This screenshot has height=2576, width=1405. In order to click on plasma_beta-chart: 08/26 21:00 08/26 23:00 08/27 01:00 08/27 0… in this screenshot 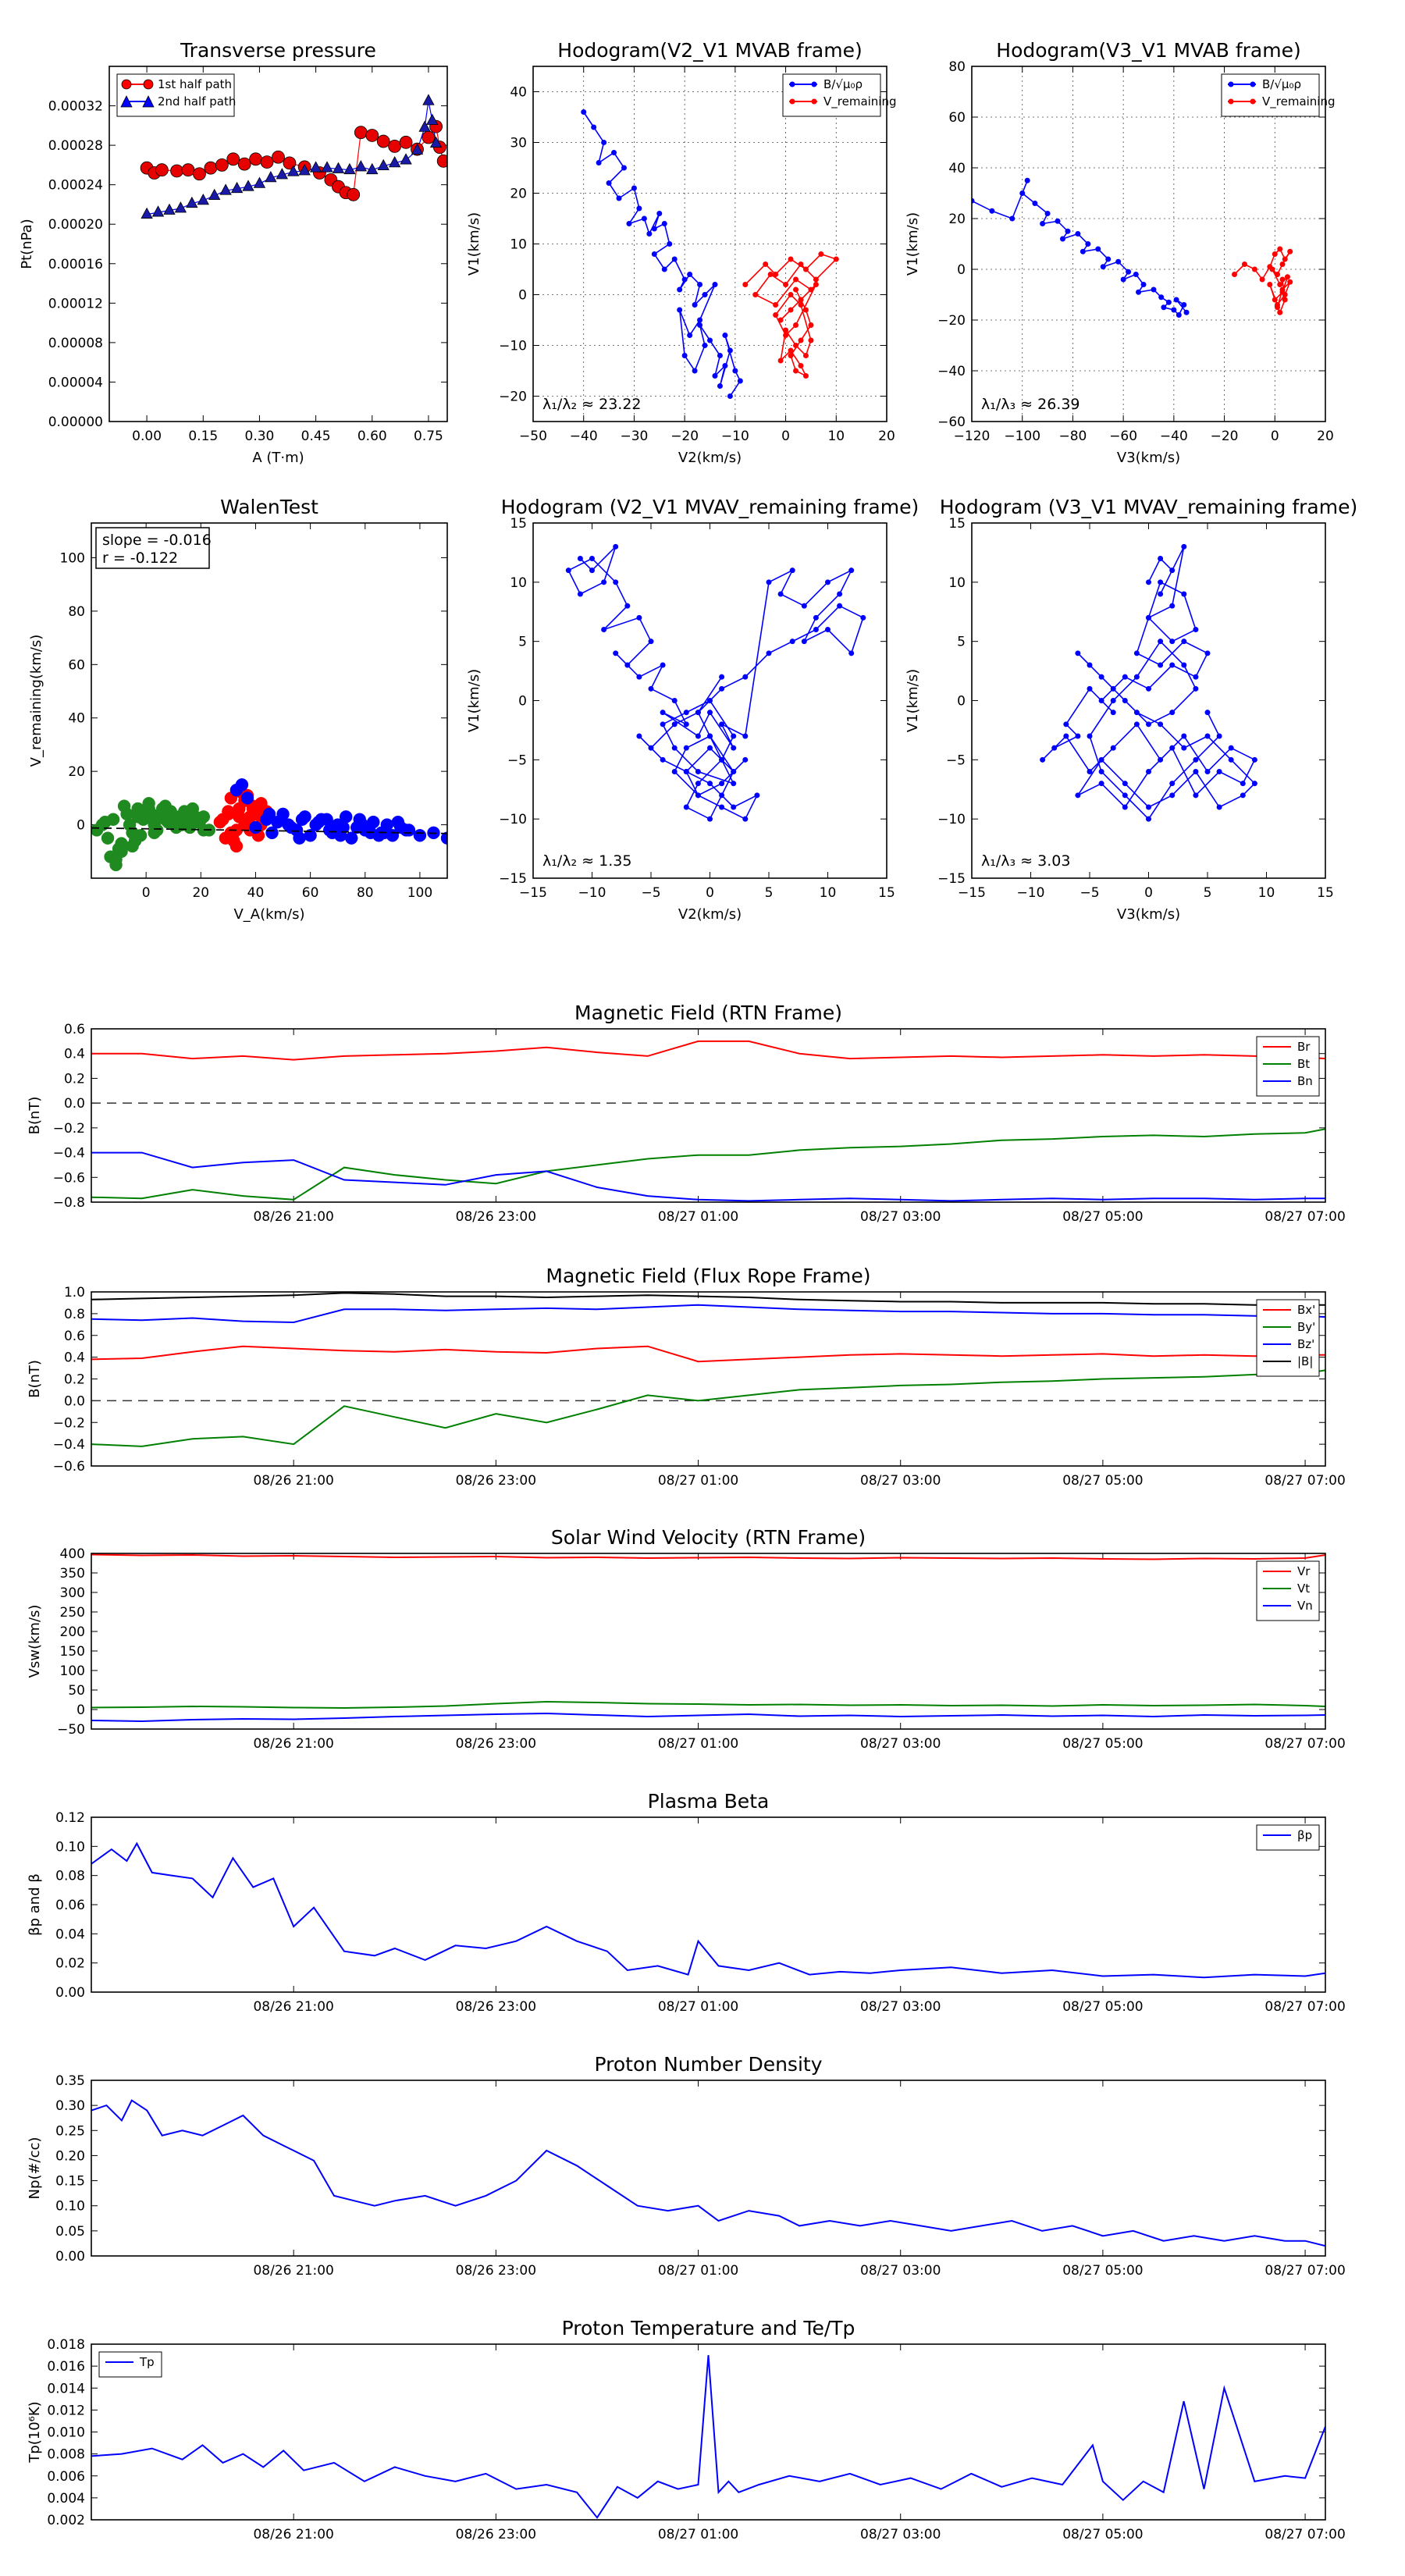, I will do `click(686, 1902)`.